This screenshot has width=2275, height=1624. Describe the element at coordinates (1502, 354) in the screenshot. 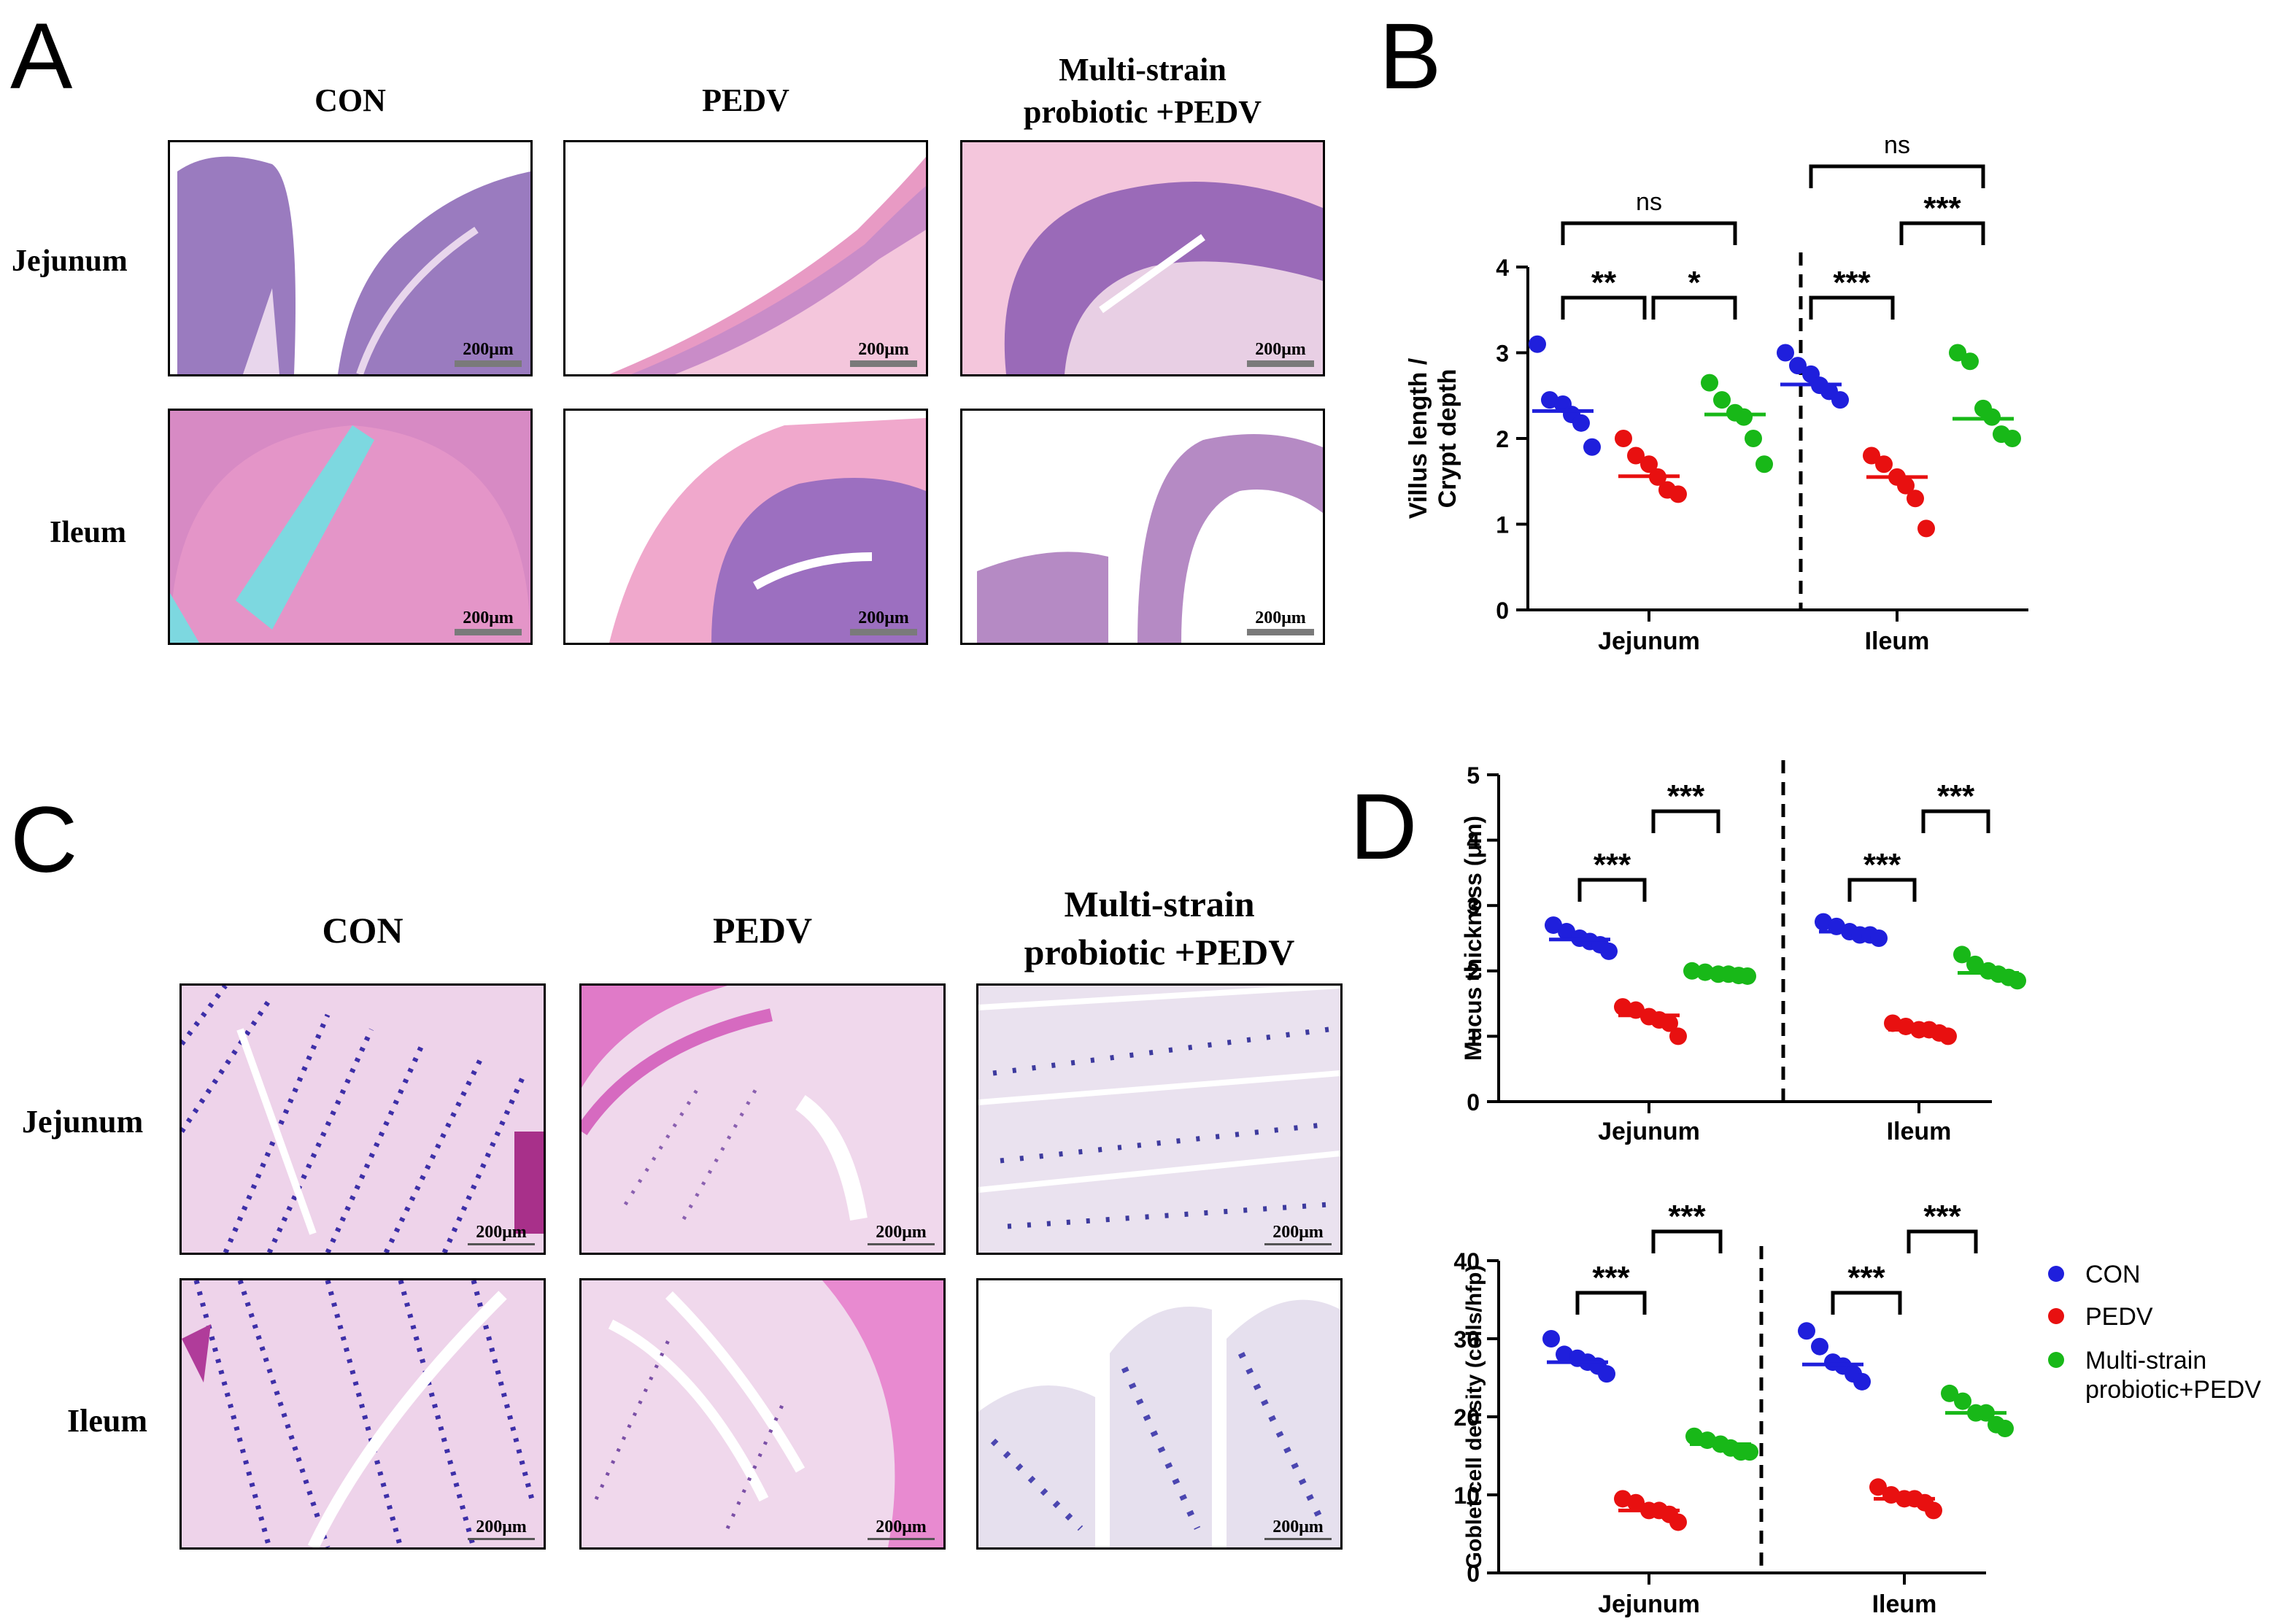

I see `chart-b-y-tick-label: 3` at that location.